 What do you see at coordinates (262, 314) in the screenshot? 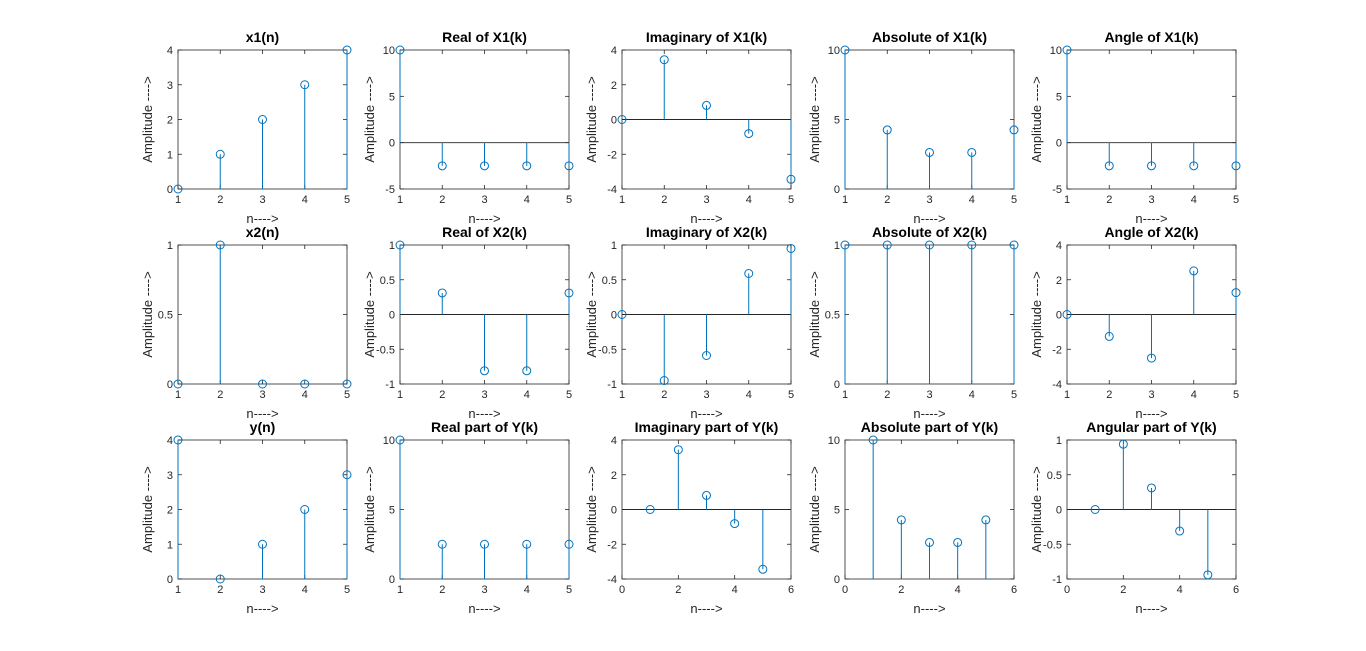
I see `axes-box` at bounding box center [262, 314].